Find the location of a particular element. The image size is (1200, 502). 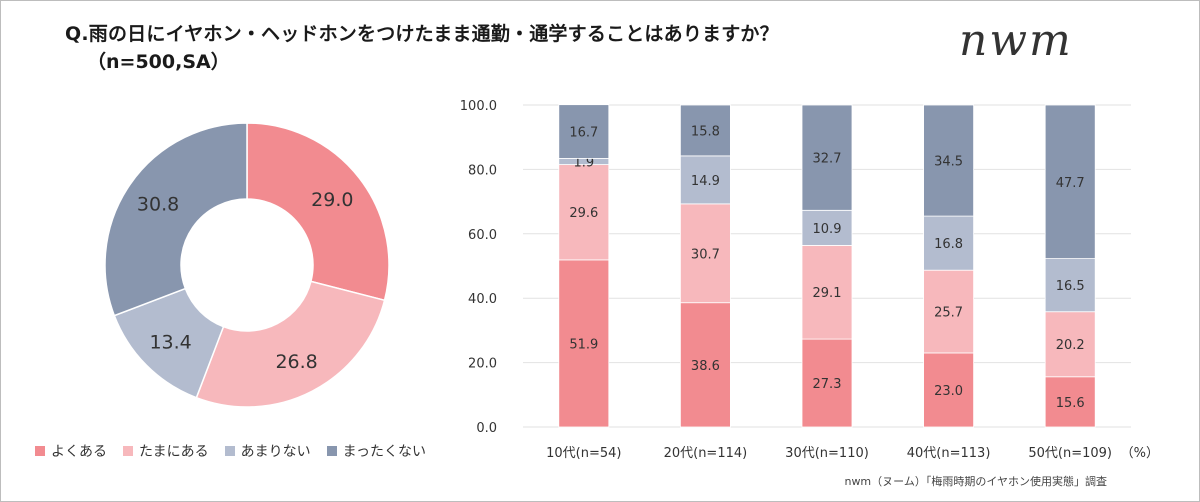

donut-chart: 29.0 26.8 13.4 30.8 is located at coordinates (247, 265).